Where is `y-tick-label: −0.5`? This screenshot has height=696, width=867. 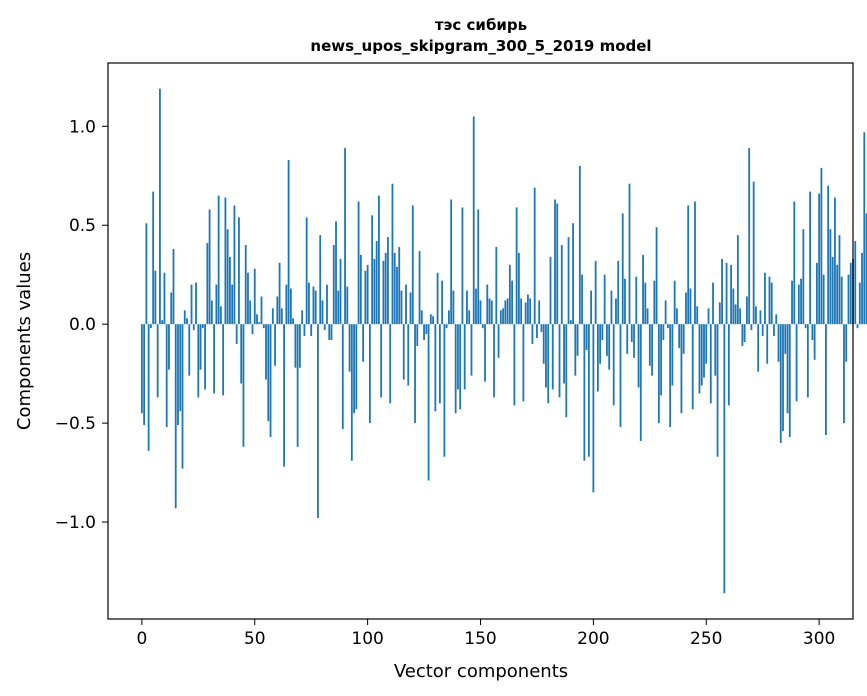
y-tick-label: −0.5 is located at coordinates (75, 424).